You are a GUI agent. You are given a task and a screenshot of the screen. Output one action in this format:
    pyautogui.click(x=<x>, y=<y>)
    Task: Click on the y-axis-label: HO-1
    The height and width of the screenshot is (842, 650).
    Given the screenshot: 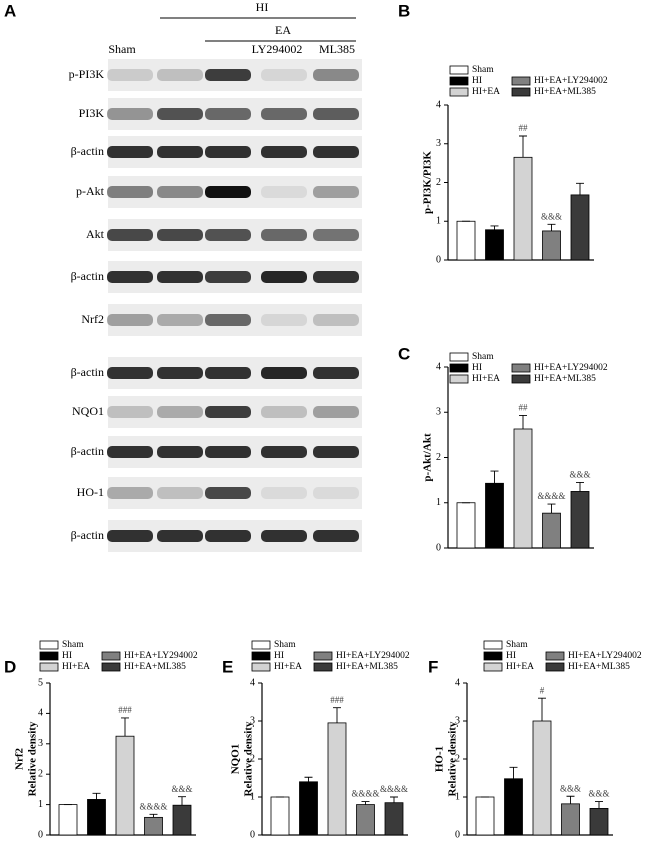 What is the action you would take?
    pyautogui.click(x=440, y=759)
    